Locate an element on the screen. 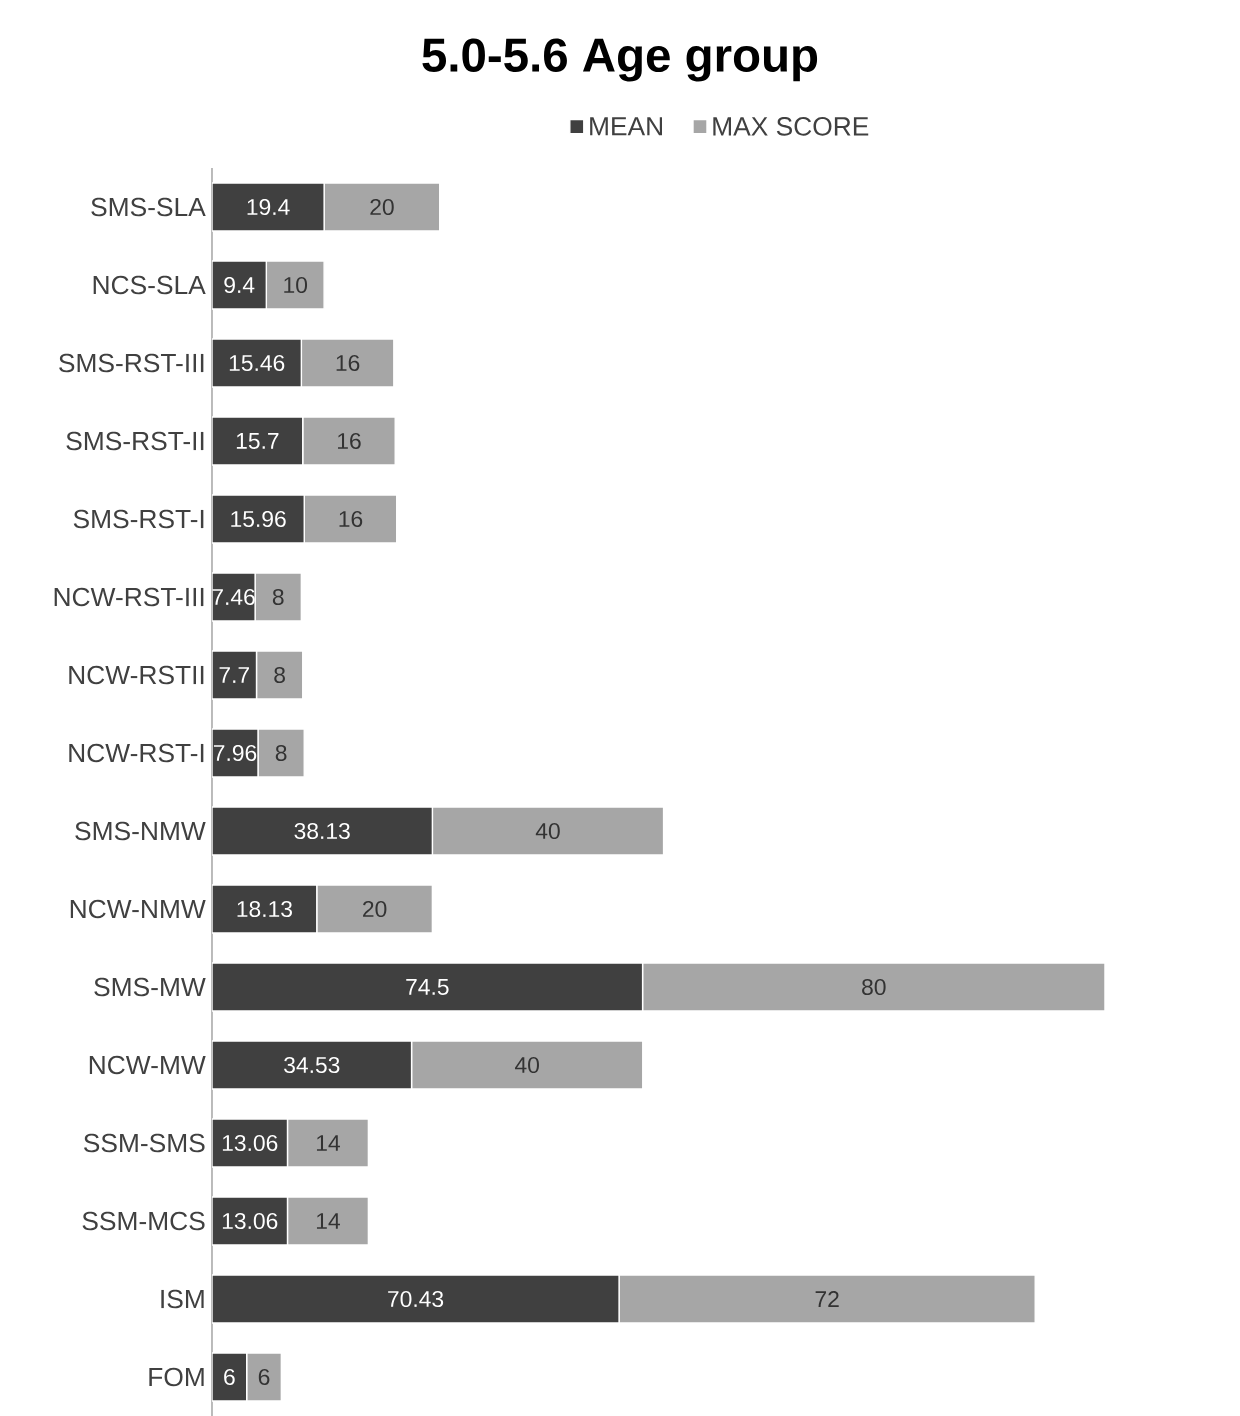 The width and height of the screenshot is (1240, 1416). data-label: 19.4 is located at coordinates (268, 207).